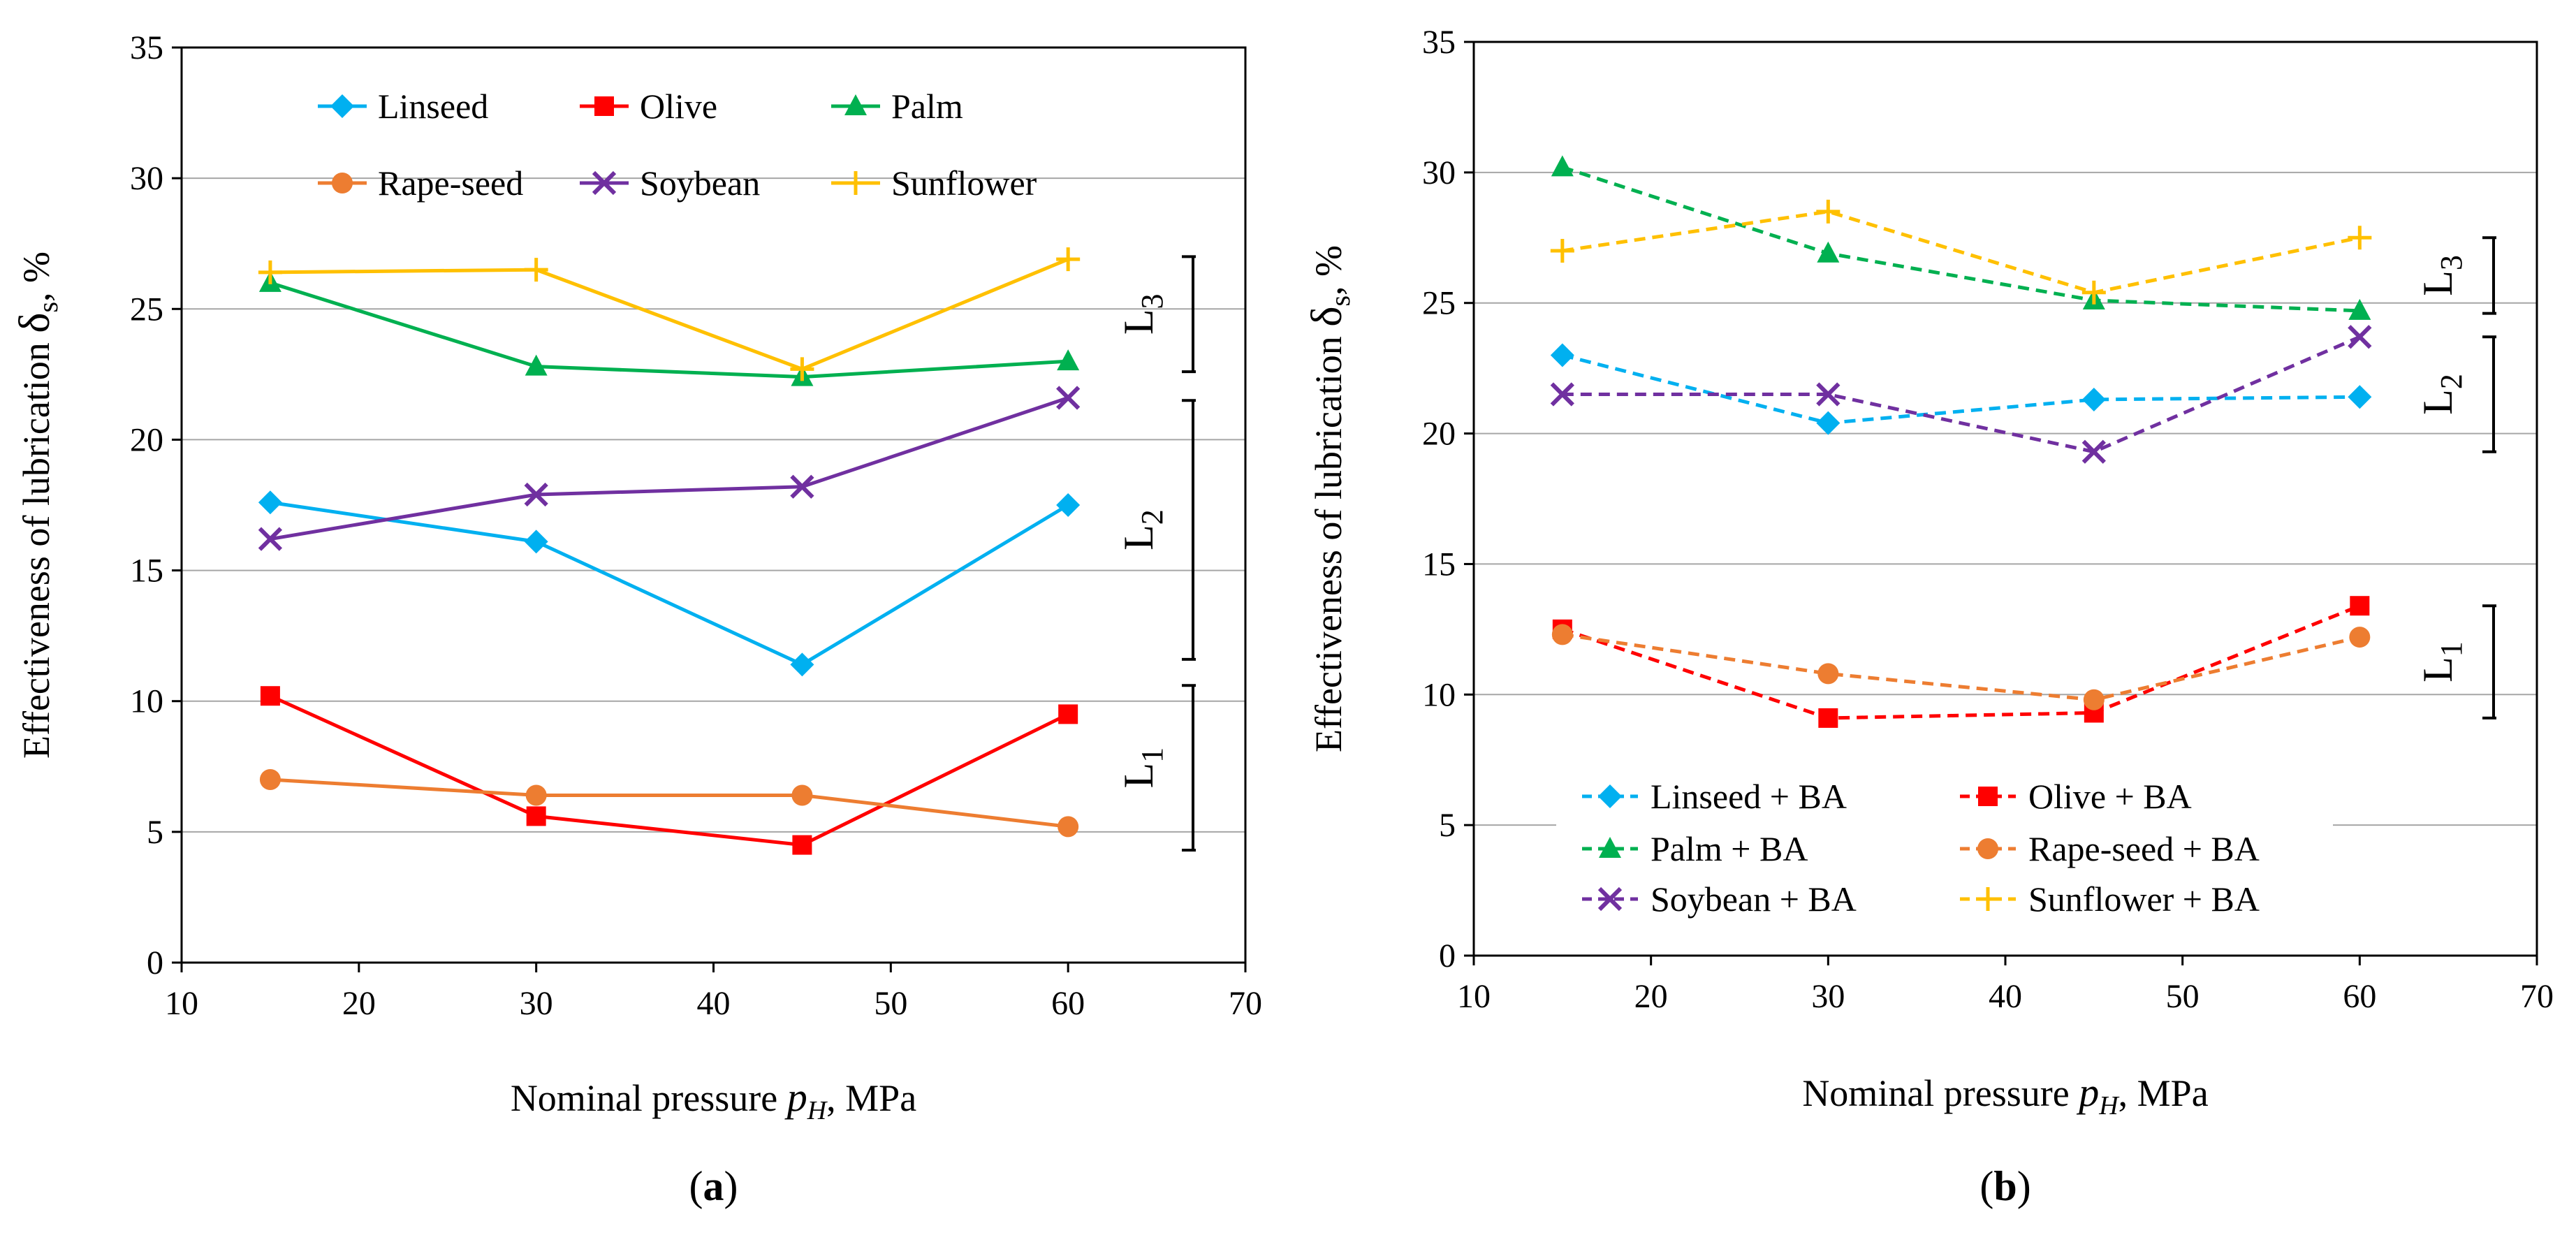 The width and height of the screenshot is (2576, 1249). What do you see at coordinates (146, 47) in the screenshot?
I see `y-tick-label: 35` at bounding box center [146, 47].